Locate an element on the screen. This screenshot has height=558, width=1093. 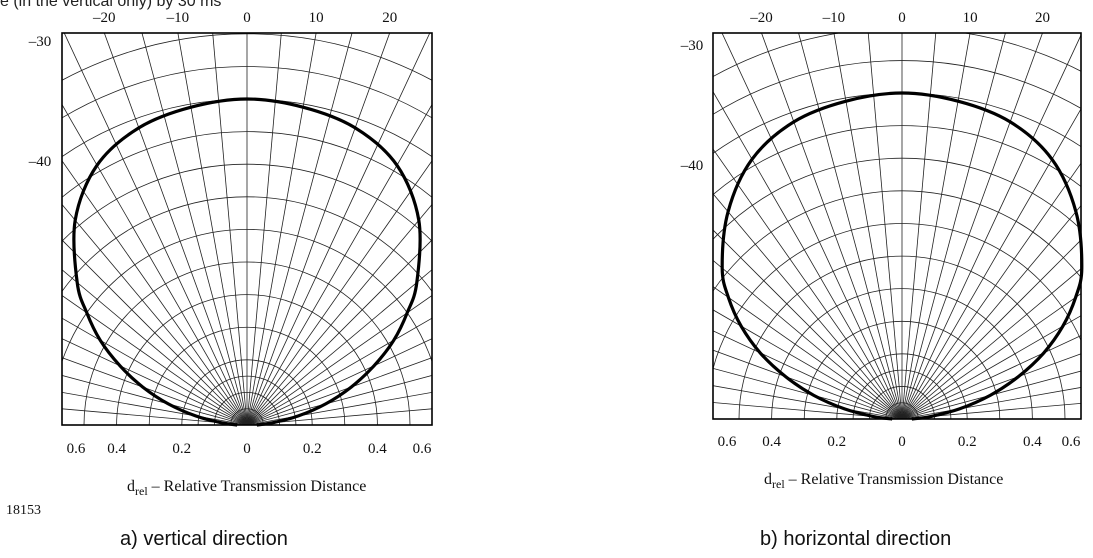
caption-vertical: a) vertical direction is located at coordinates (204, 539).